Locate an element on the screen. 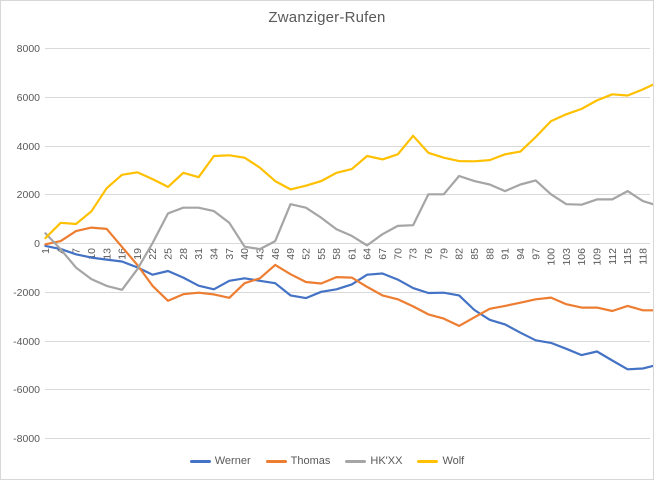 The height and width of the screenshot is (480, 654). x-axis-tick-label: 118 is located at coordinates (644, 256).